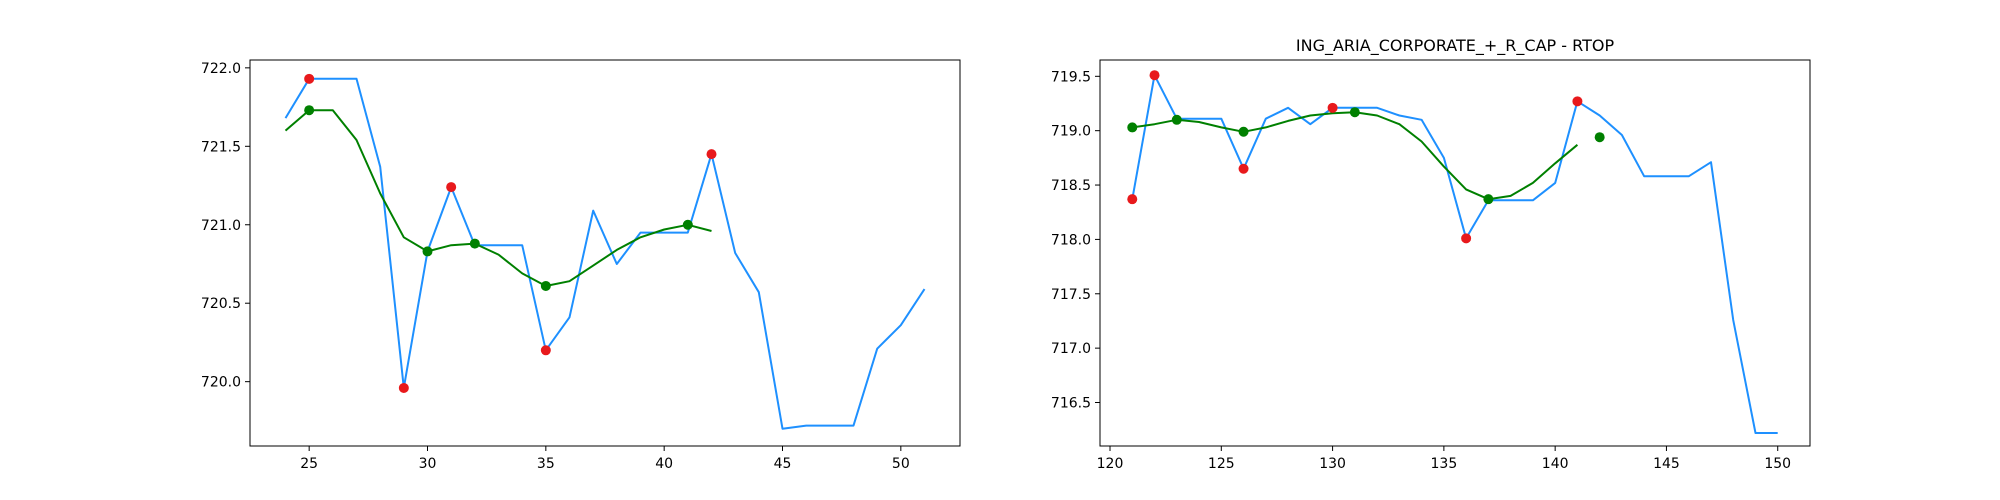  Describe the element at coordinates (1555, 464) in the screenshot. I see `x-tick-label: 140` at that location.